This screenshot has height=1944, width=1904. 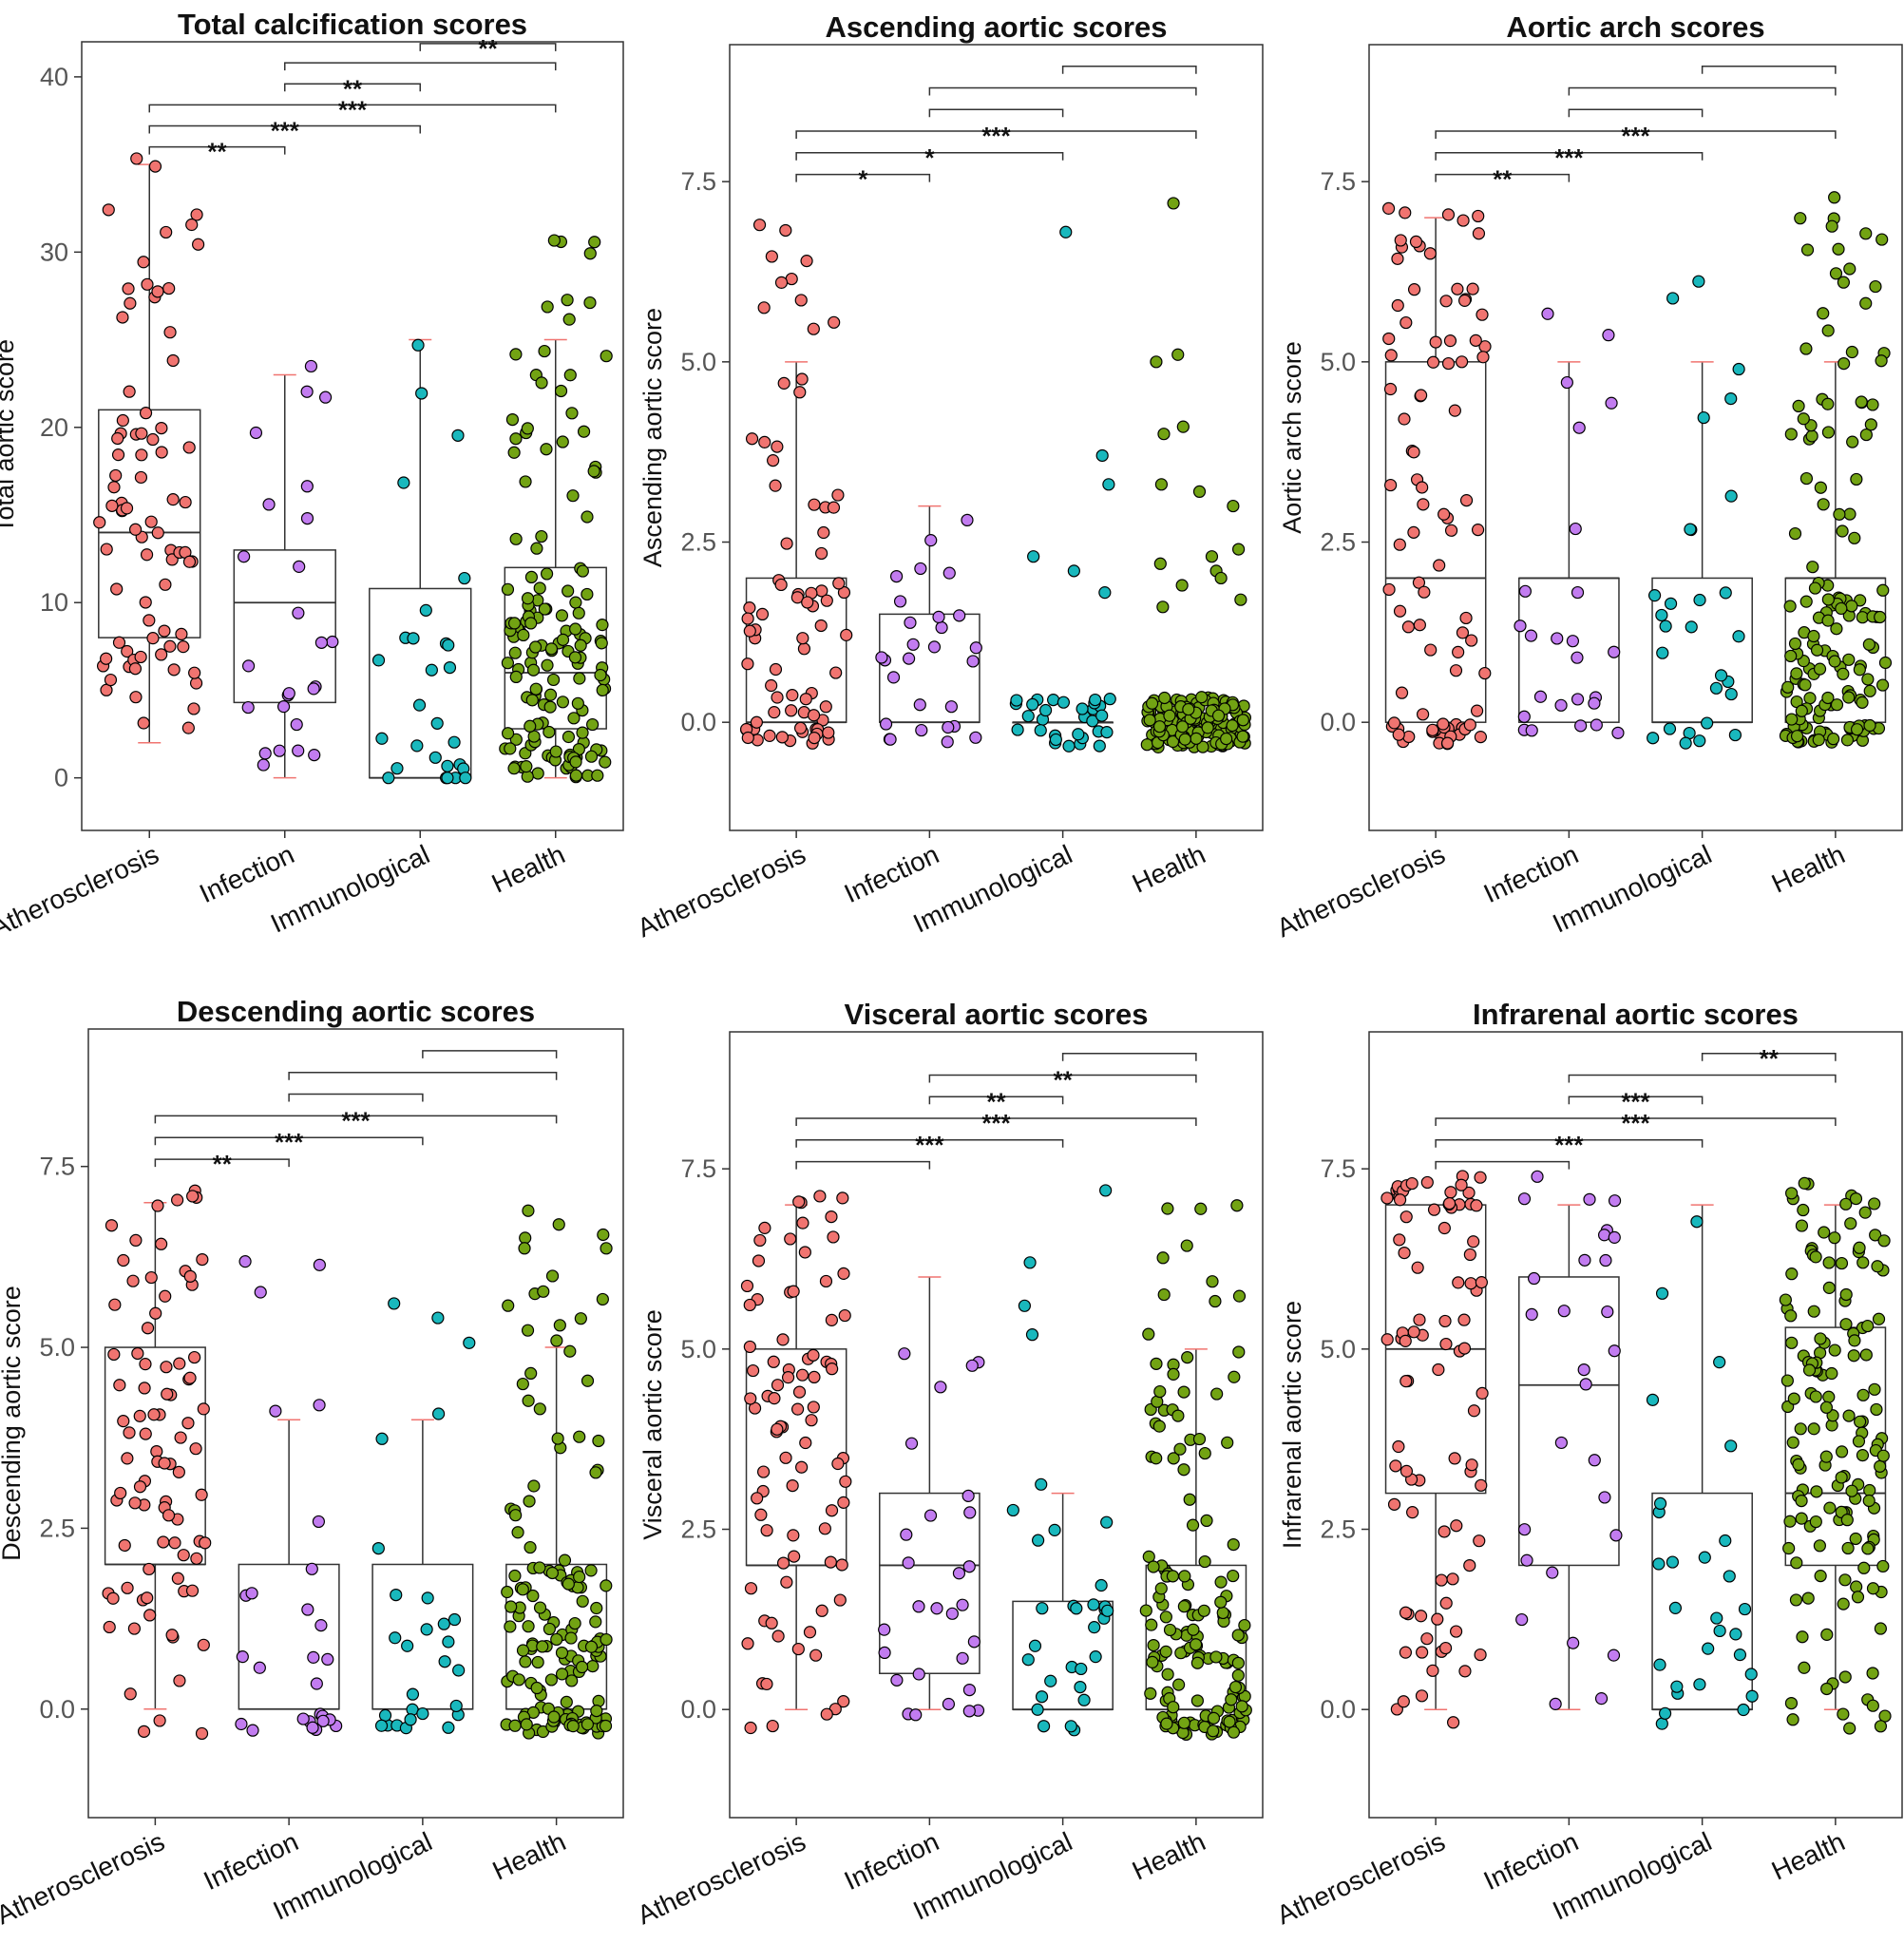 I want to click on box, so click(x=1569, y=1422).